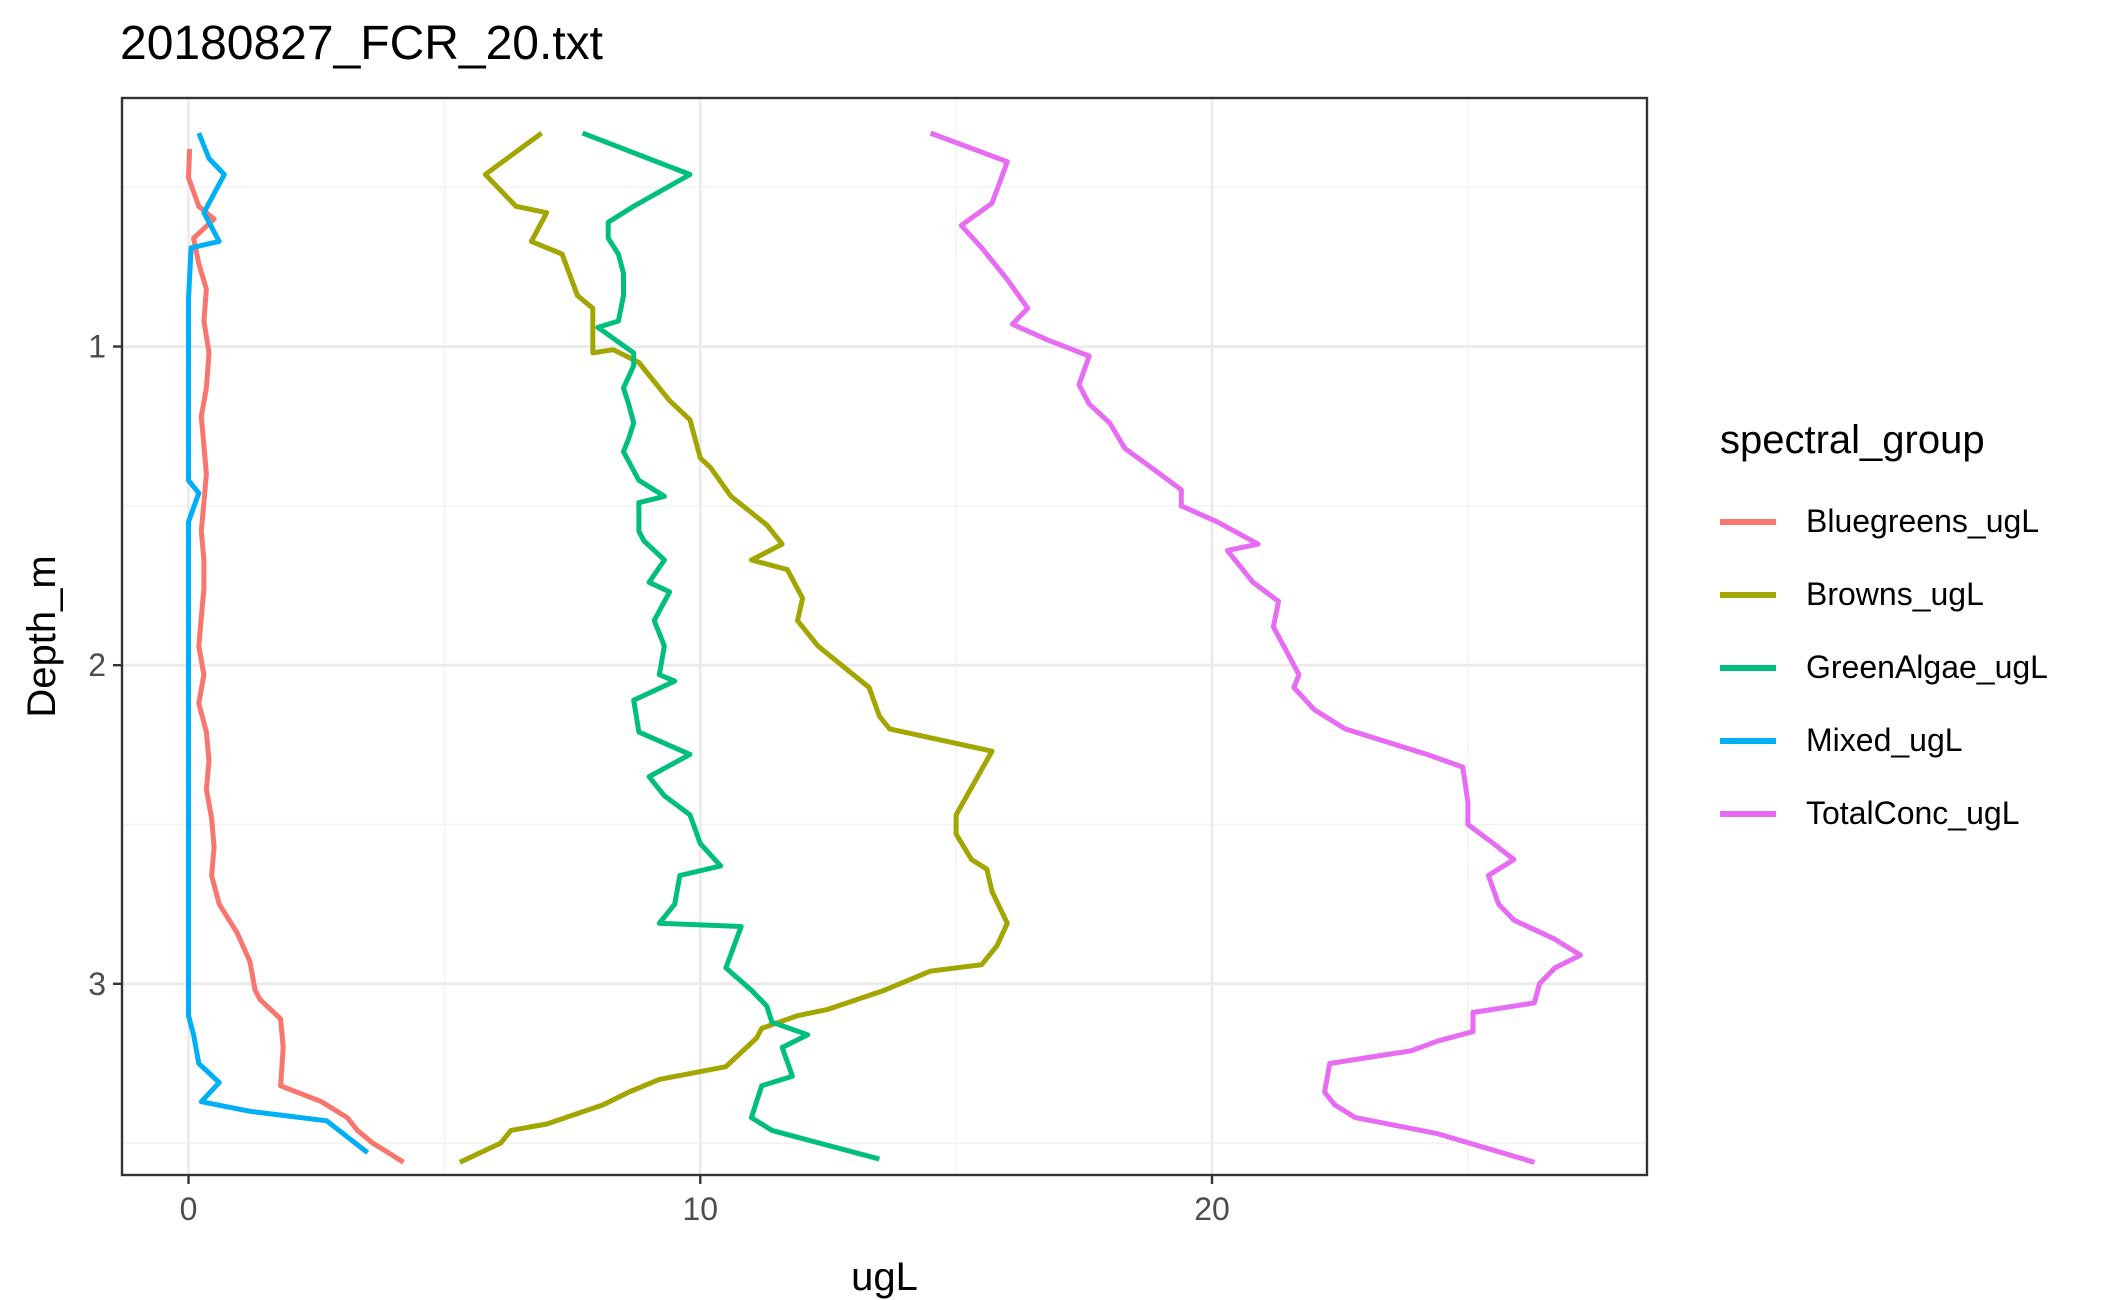 The width and height of the screenshot is (2115, 1300). Describe the element at coordinates (884, 1277) in the screenshot. I see `x-axis-title: ugL` at that location.